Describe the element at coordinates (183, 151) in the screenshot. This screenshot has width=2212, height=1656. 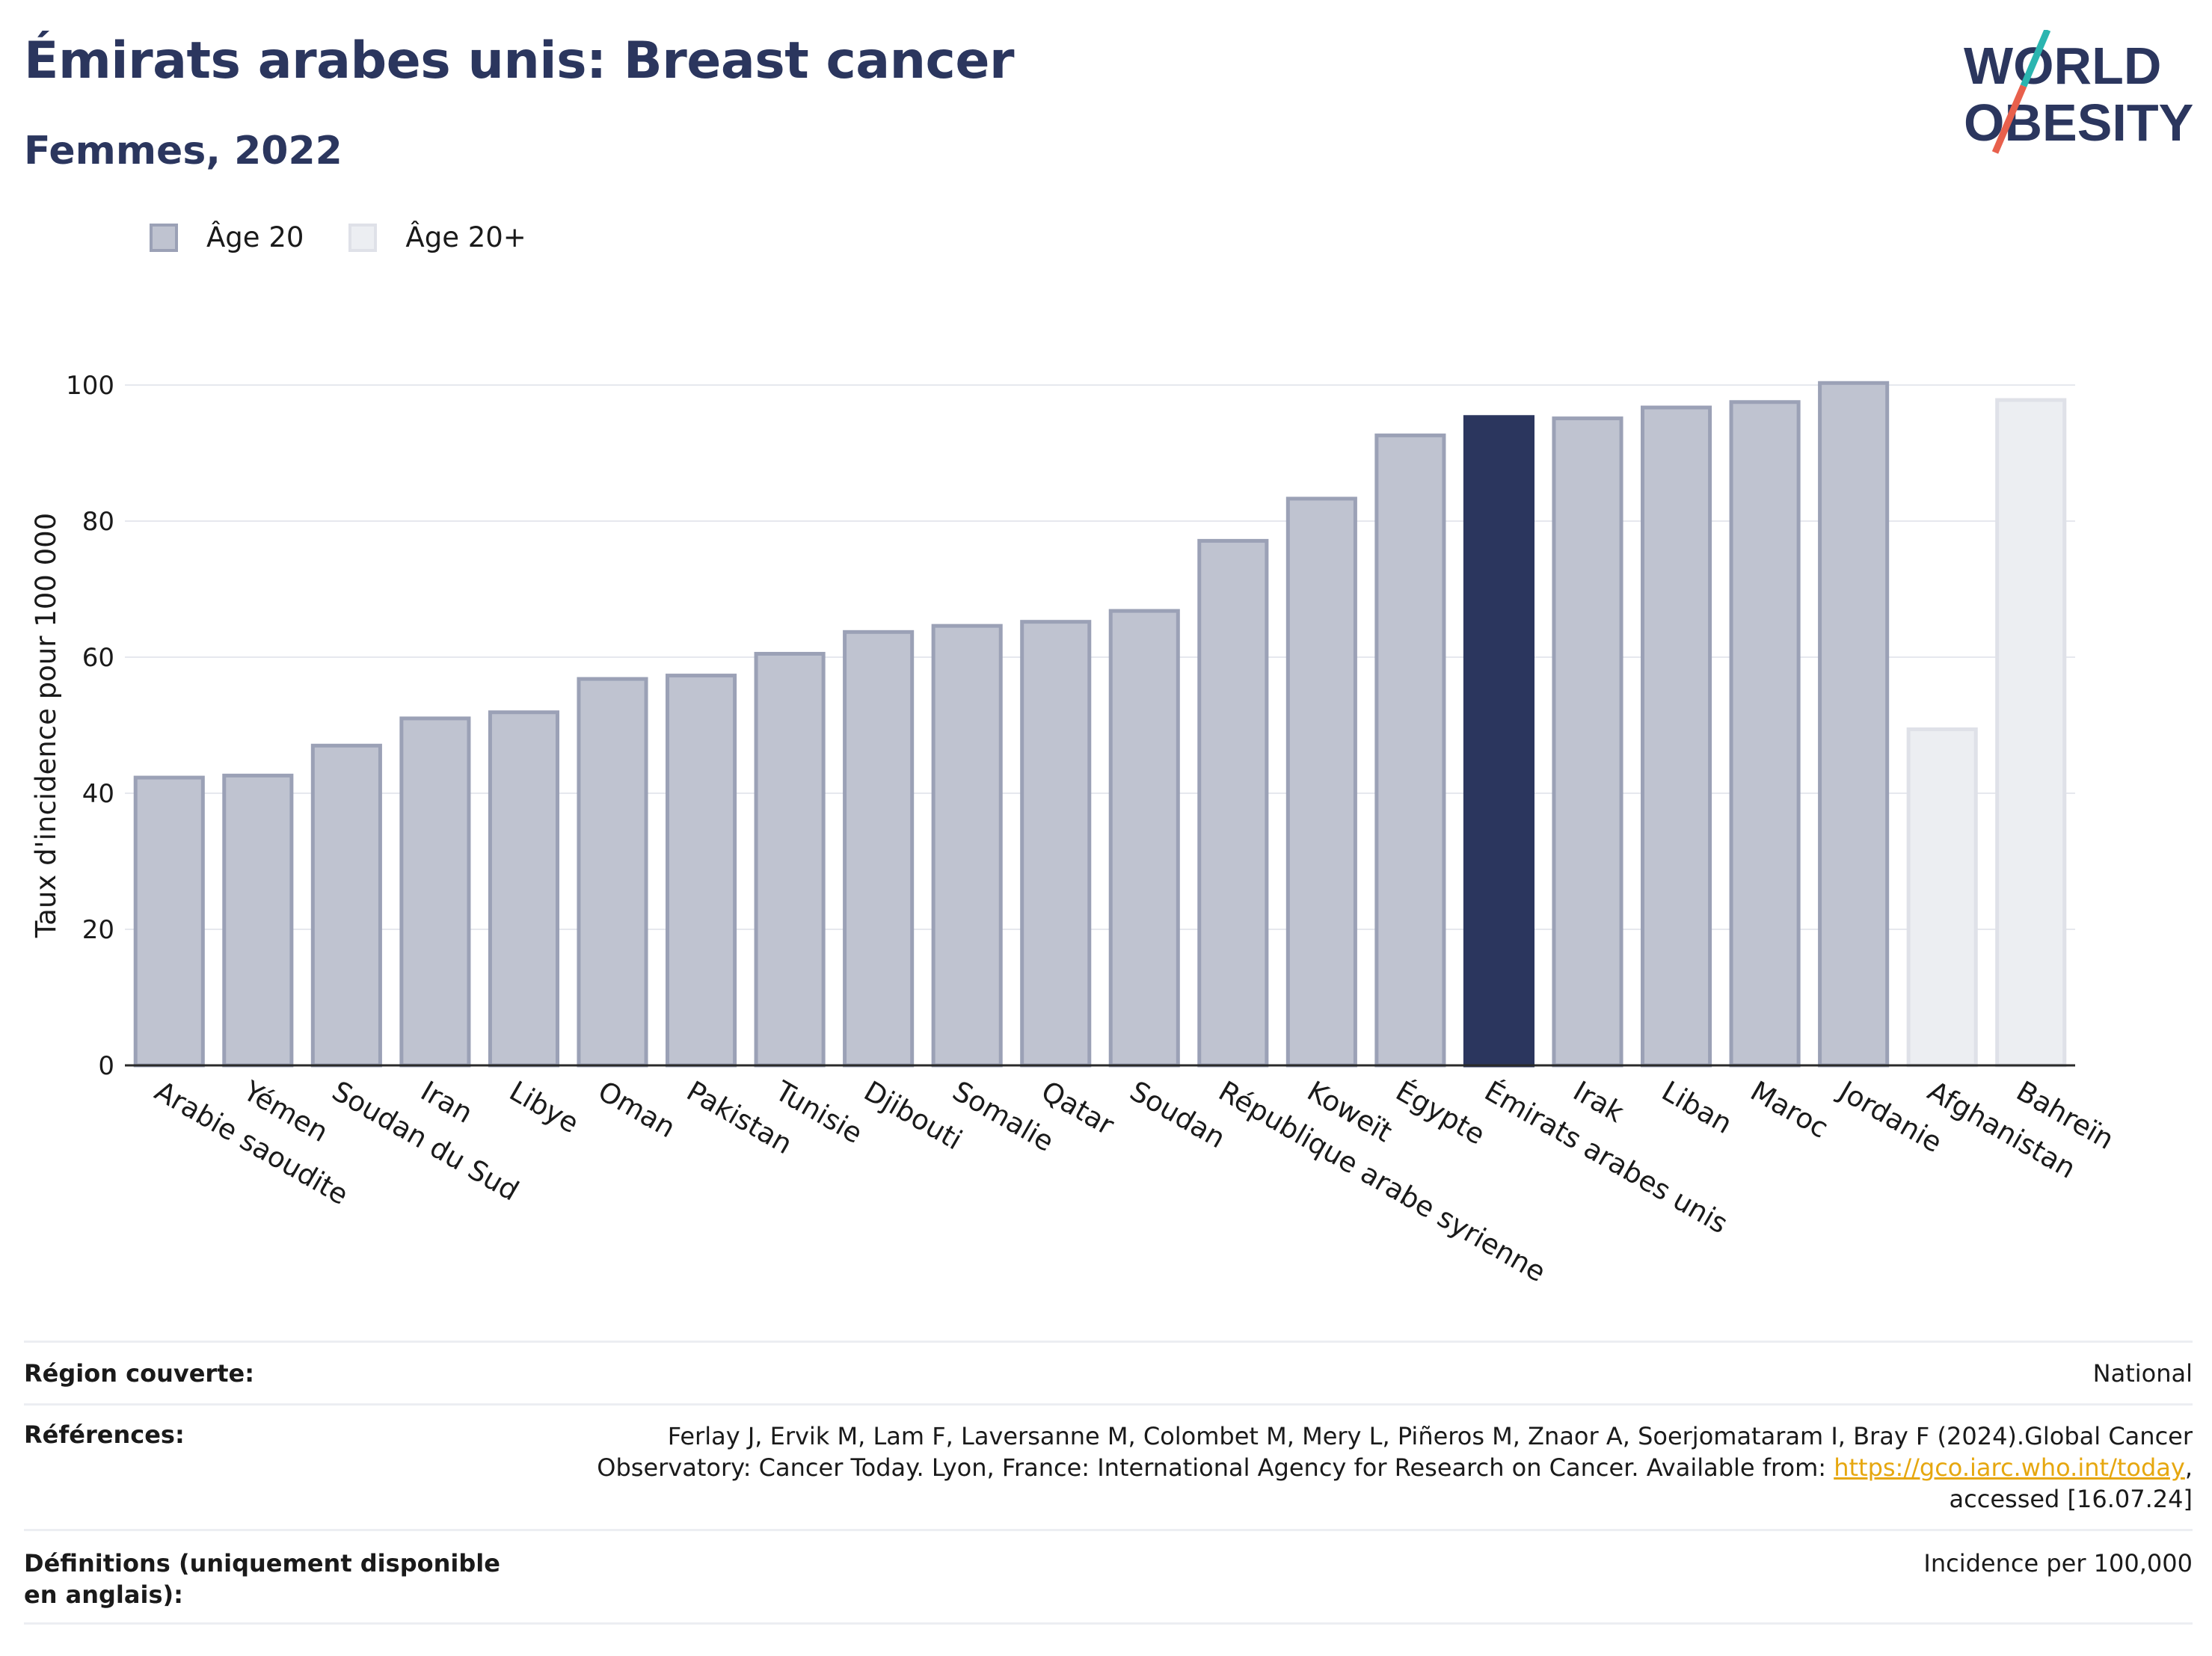
I see `chart-subtitle: Femmes, 2022` at that location.